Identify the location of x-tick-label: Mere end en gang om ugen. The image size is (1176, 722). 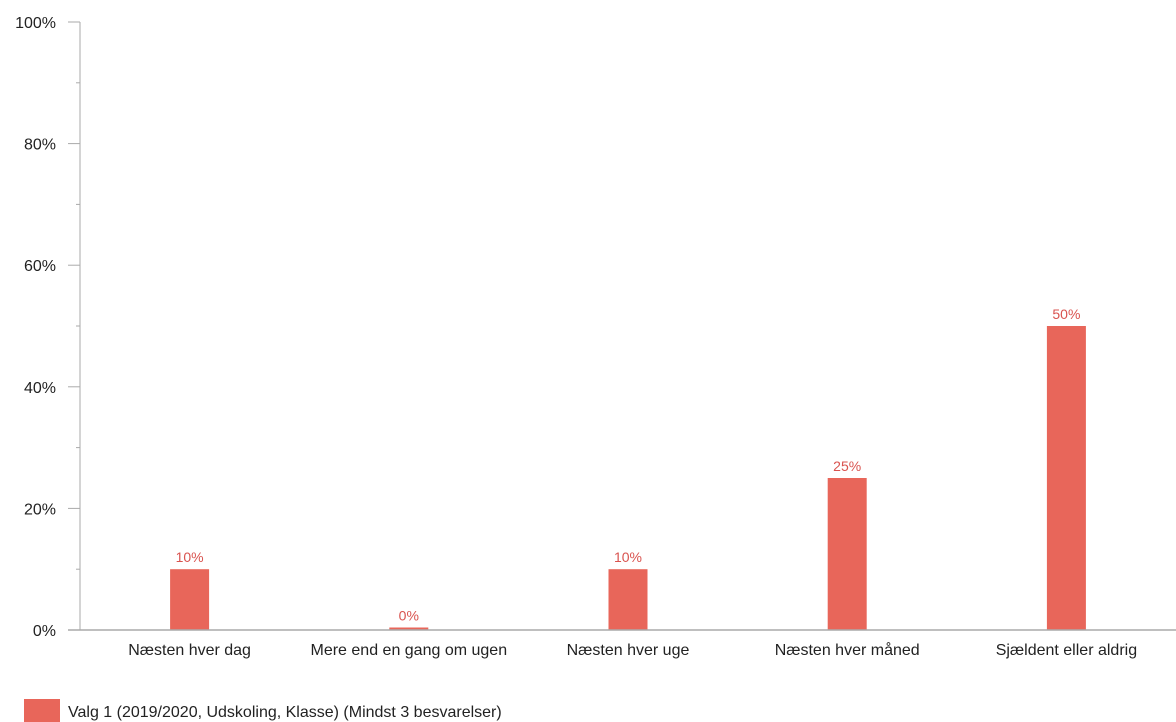
(409, 650).